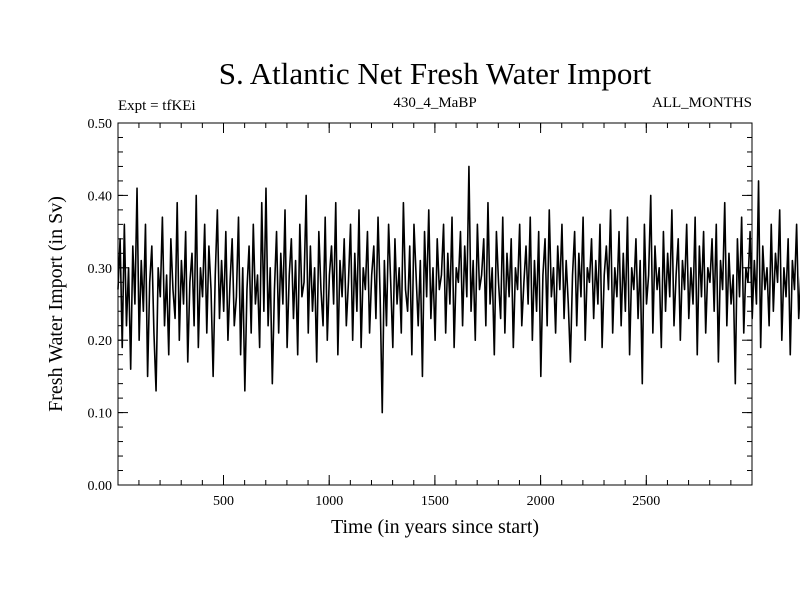 Image resolution: width=800 pixels, height=600 pixels. What do you see at coordinates (541, 501) in the screenshot?
I see `x-tick-label: 2000` at bounding box center [541, 501].